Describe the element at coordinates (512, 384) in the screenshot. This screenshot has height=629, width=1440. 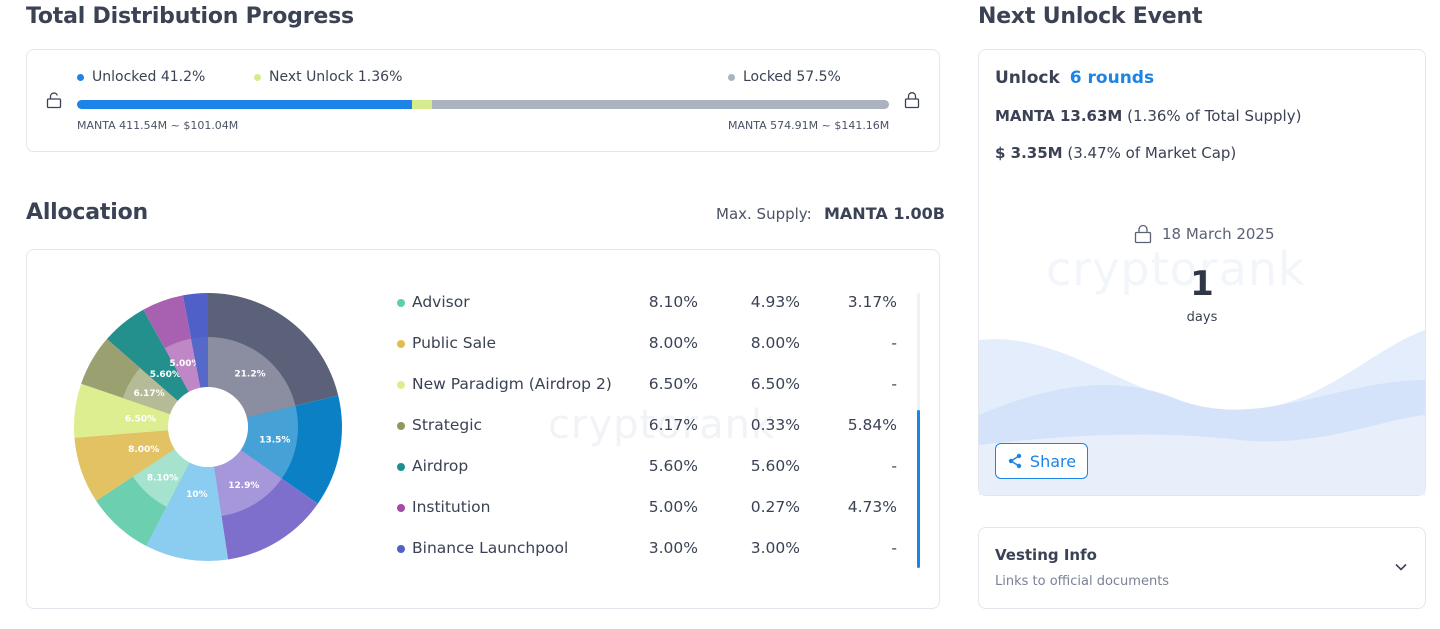
I see `allocation-row-name: New Paradigm (Airdrop 2)` at that location.